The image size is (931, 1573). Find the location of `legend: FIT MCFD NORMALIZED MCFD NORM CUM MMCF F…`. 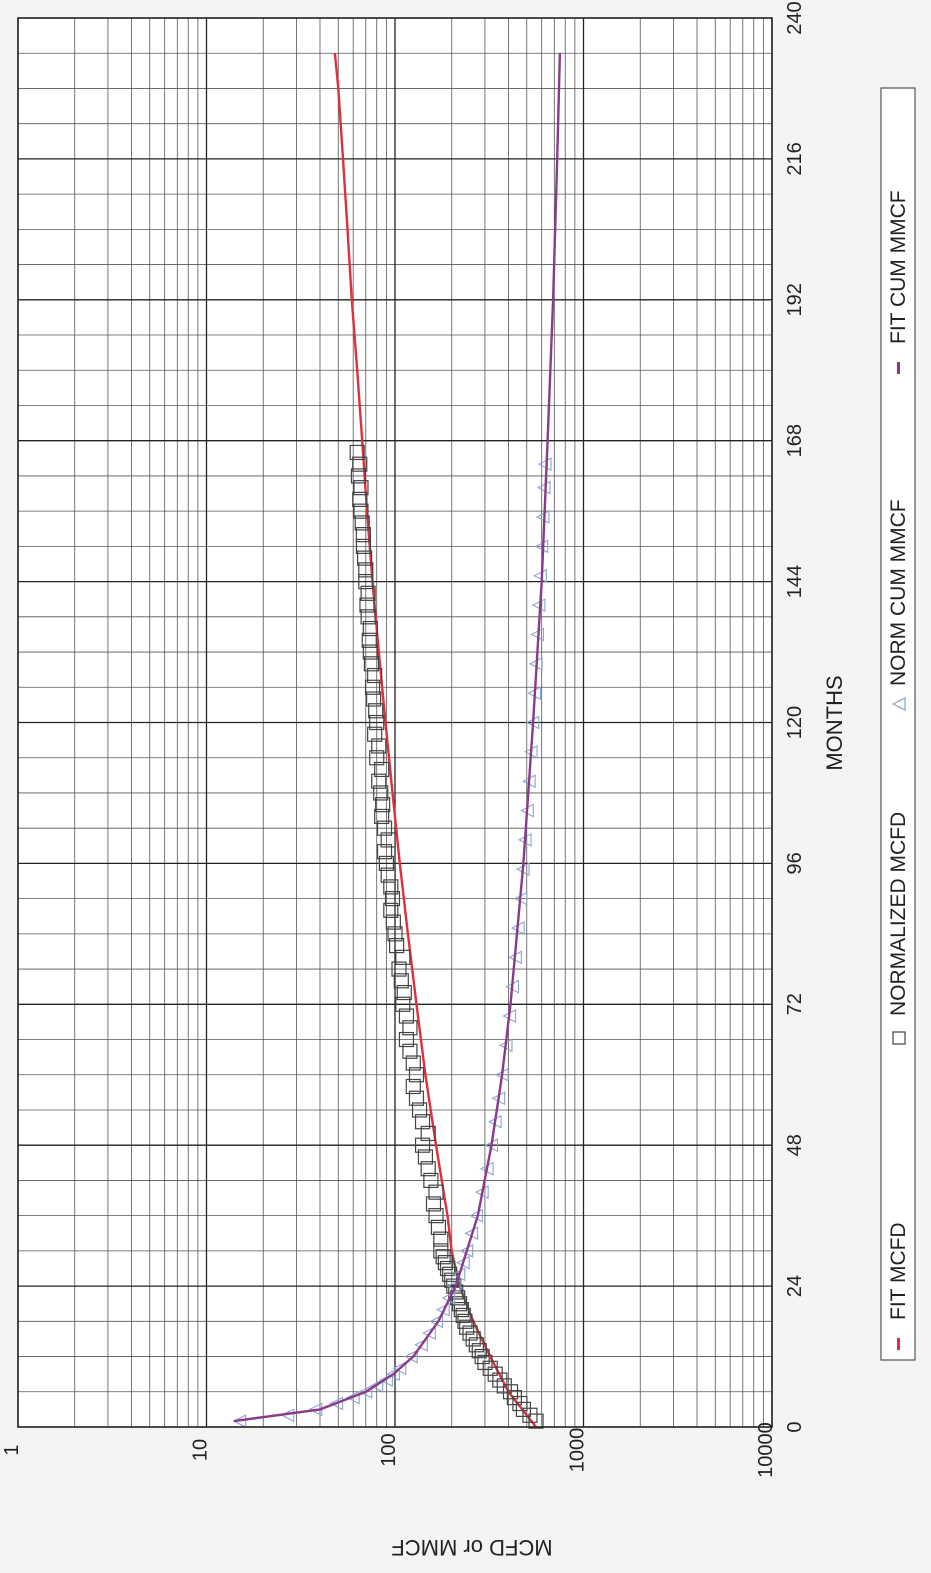

legend: FIT MCFD NORMALIZED MCFD NORM CUM MMCF F… is located at coordinates (898, 724).